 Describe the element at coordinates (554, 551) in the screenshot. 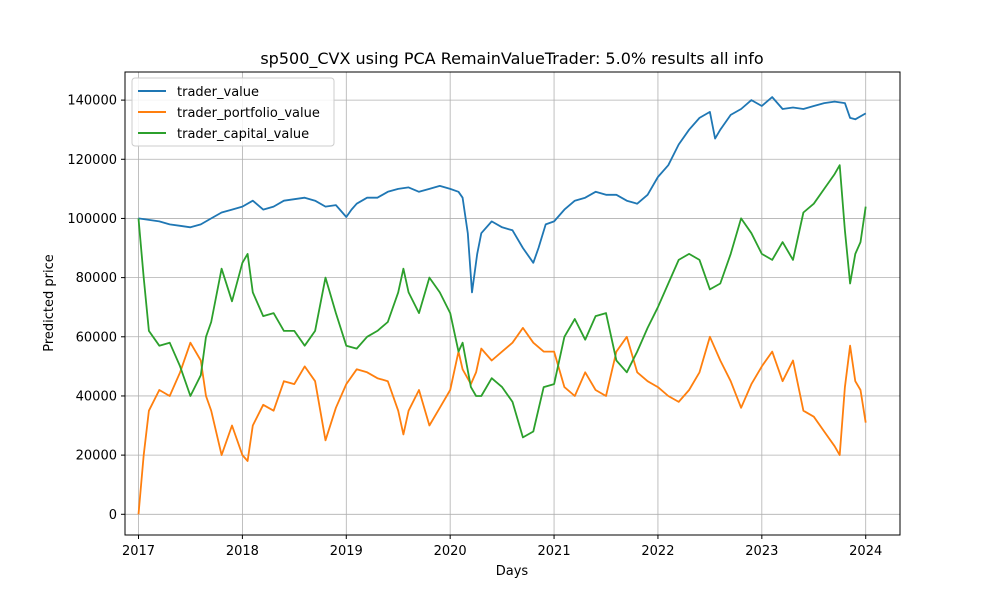

I see `x-tick-label: 2021` at that location.